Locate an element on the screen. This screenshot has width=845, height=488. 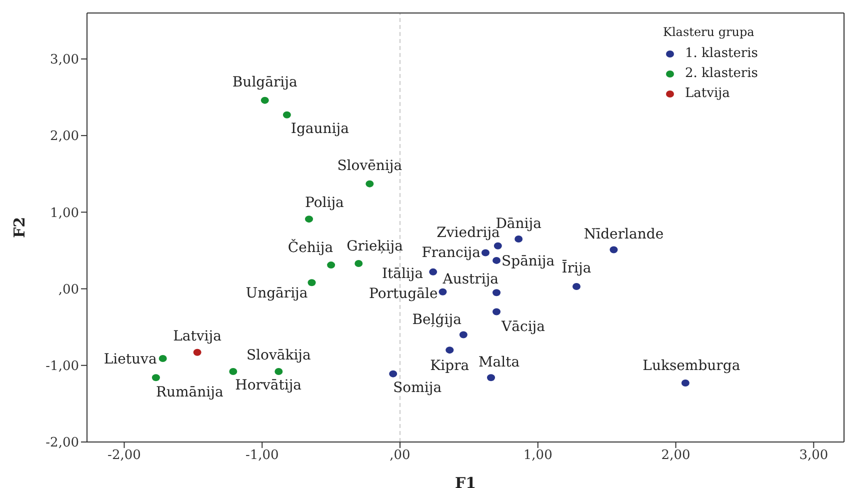
legend-title: Klasteru grupa is located at coordinates (709, 32).